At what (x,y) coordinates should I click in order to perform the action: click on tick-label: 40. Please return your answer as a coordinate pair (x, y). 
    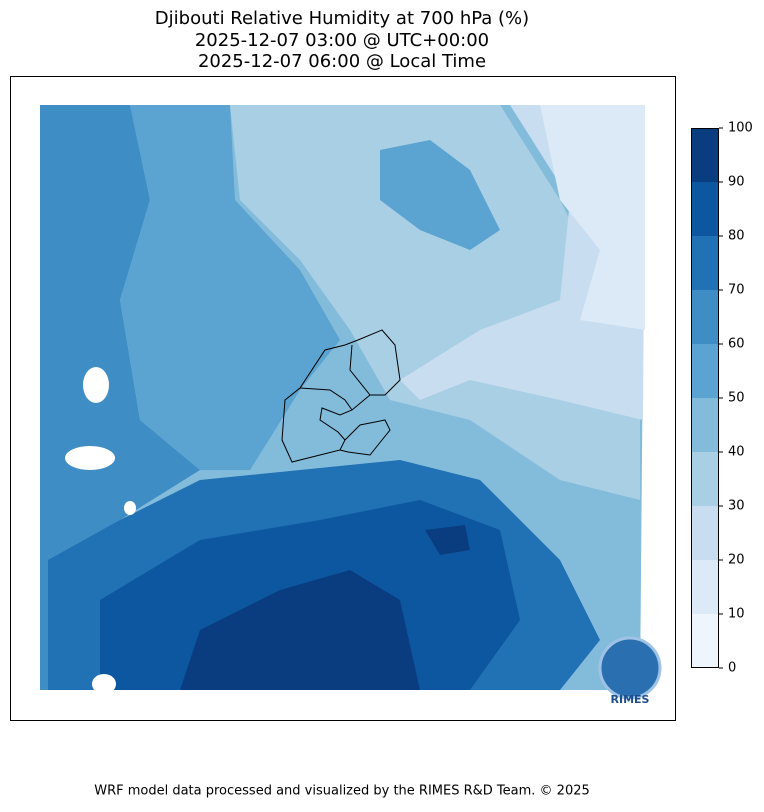
    Looking at the image, I should click on (736, 452).